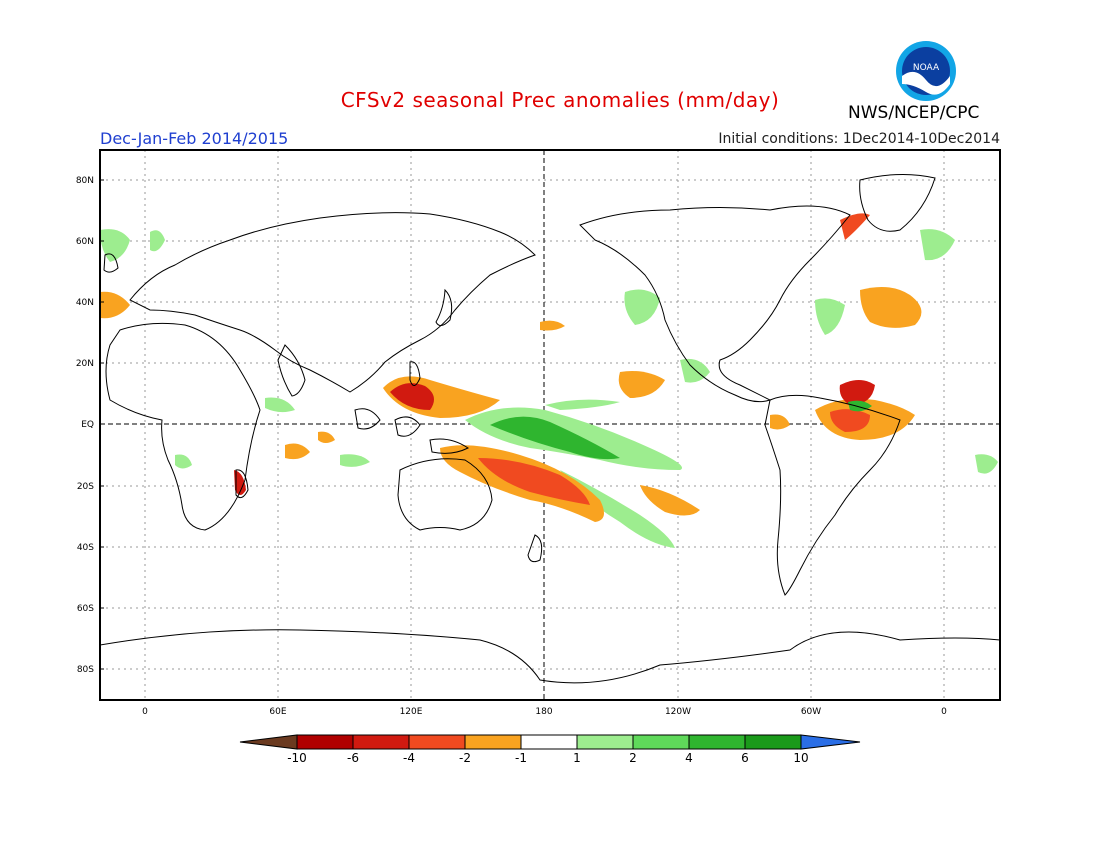 Image resolution: width=1100 pixels, height=850 pixels. What do you see at coordinates (277, 712) in the screenshot?
I see `lon-label: 60E` at bounding box center [277, 712].